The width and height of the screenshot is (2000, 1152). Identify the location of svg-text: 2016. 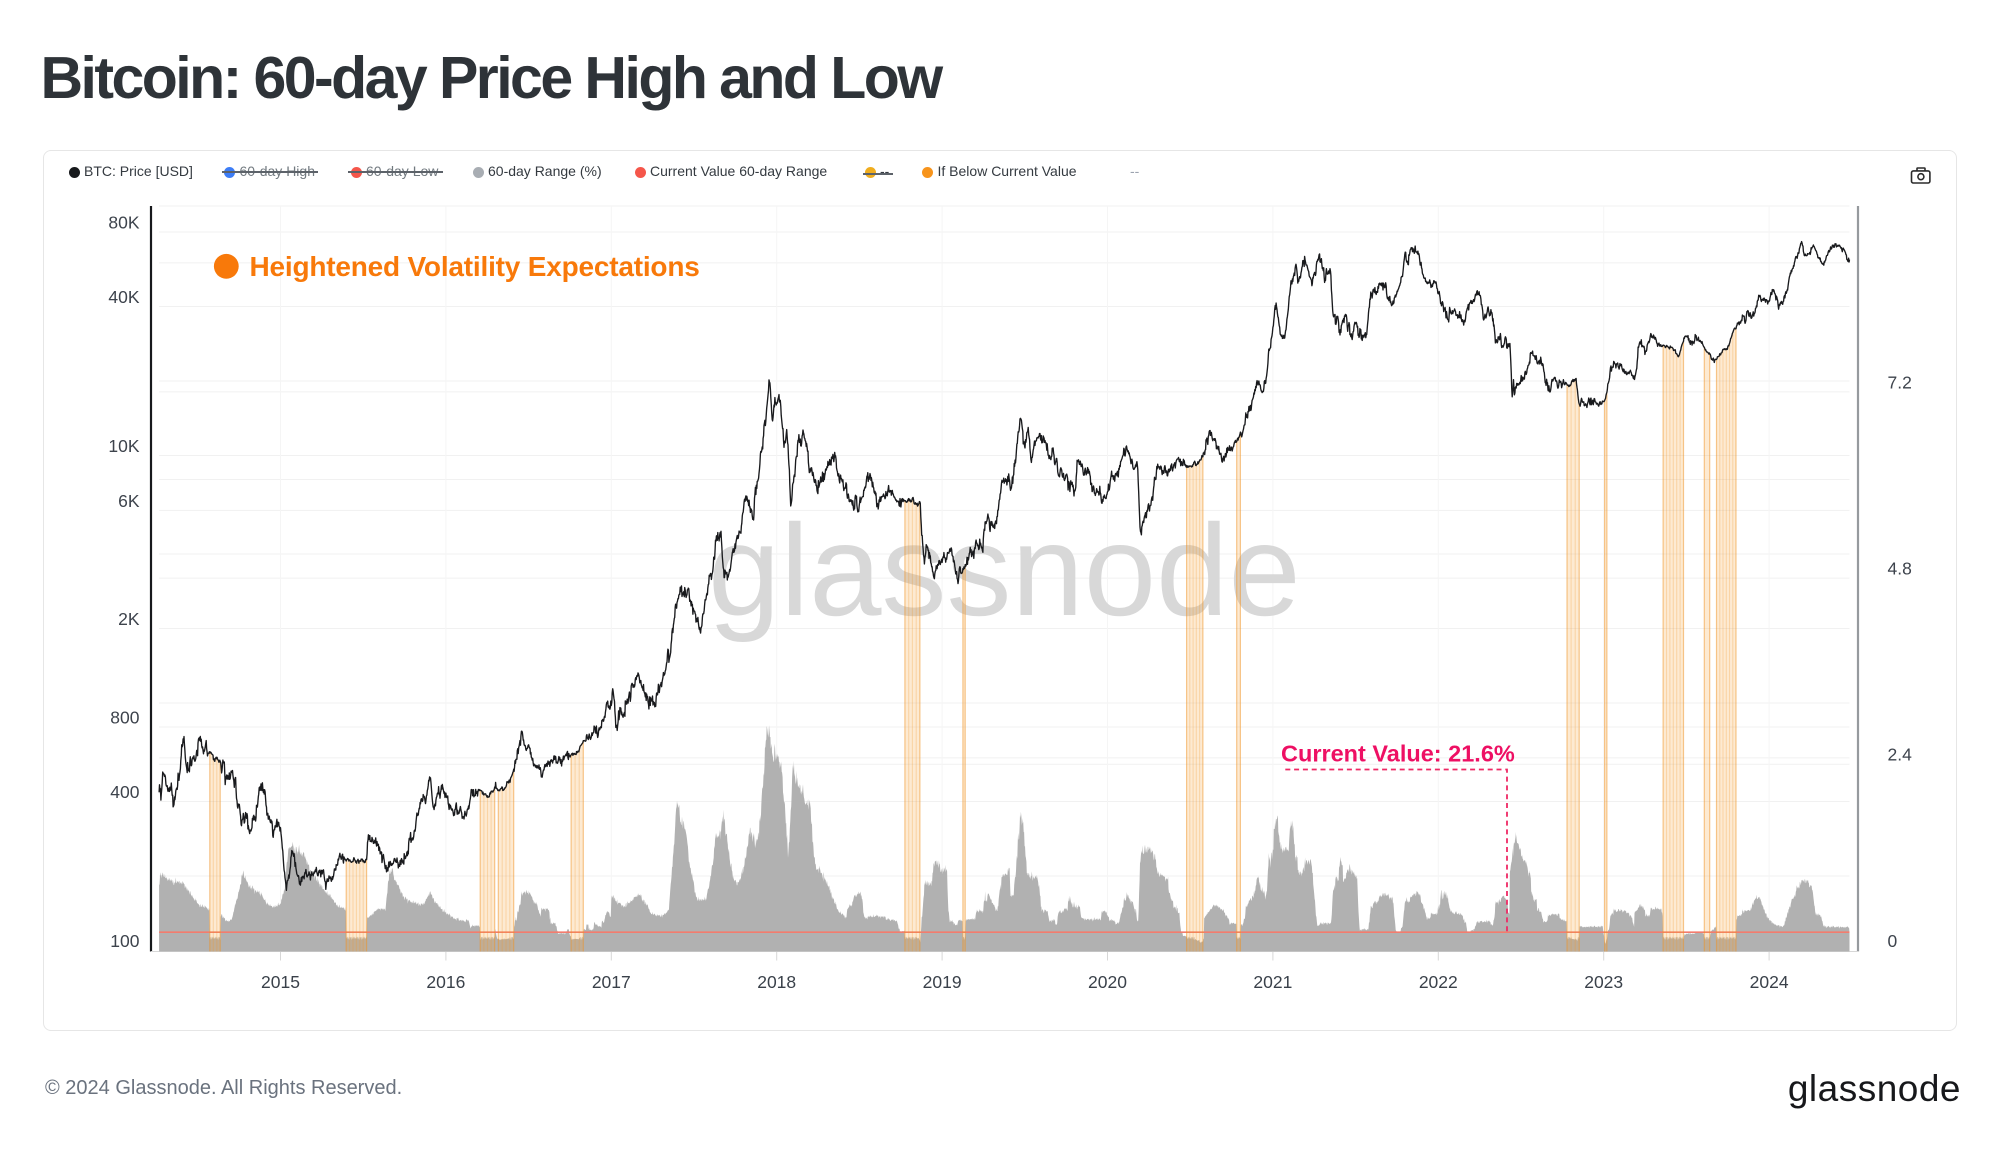
(445, 982).